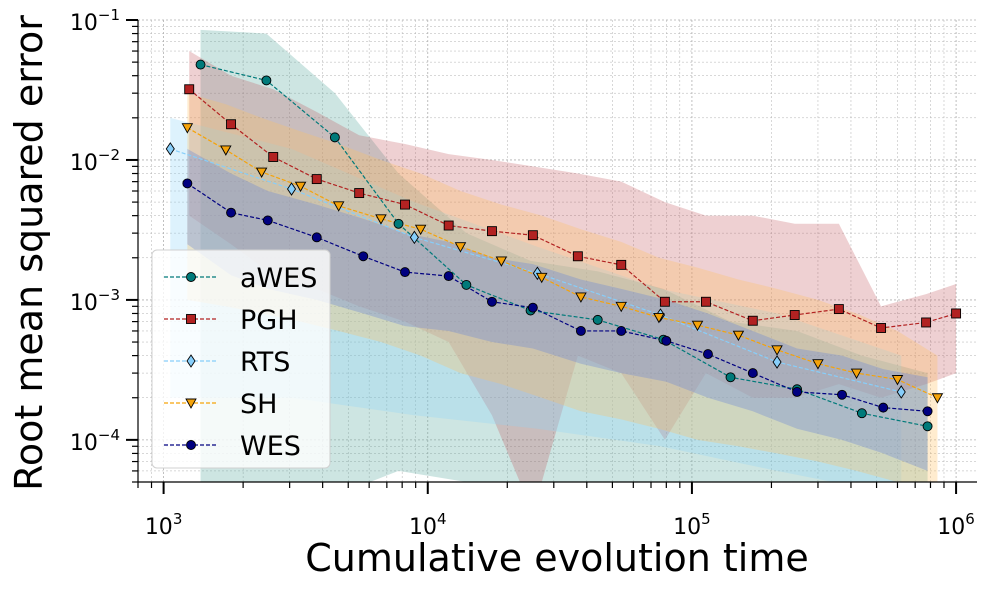 The width and height of the screenshot is (988, 589). Describe the element at coordinates (956, 525) in the screenshot. I see `x-tick-label: 10⁶` at that location.